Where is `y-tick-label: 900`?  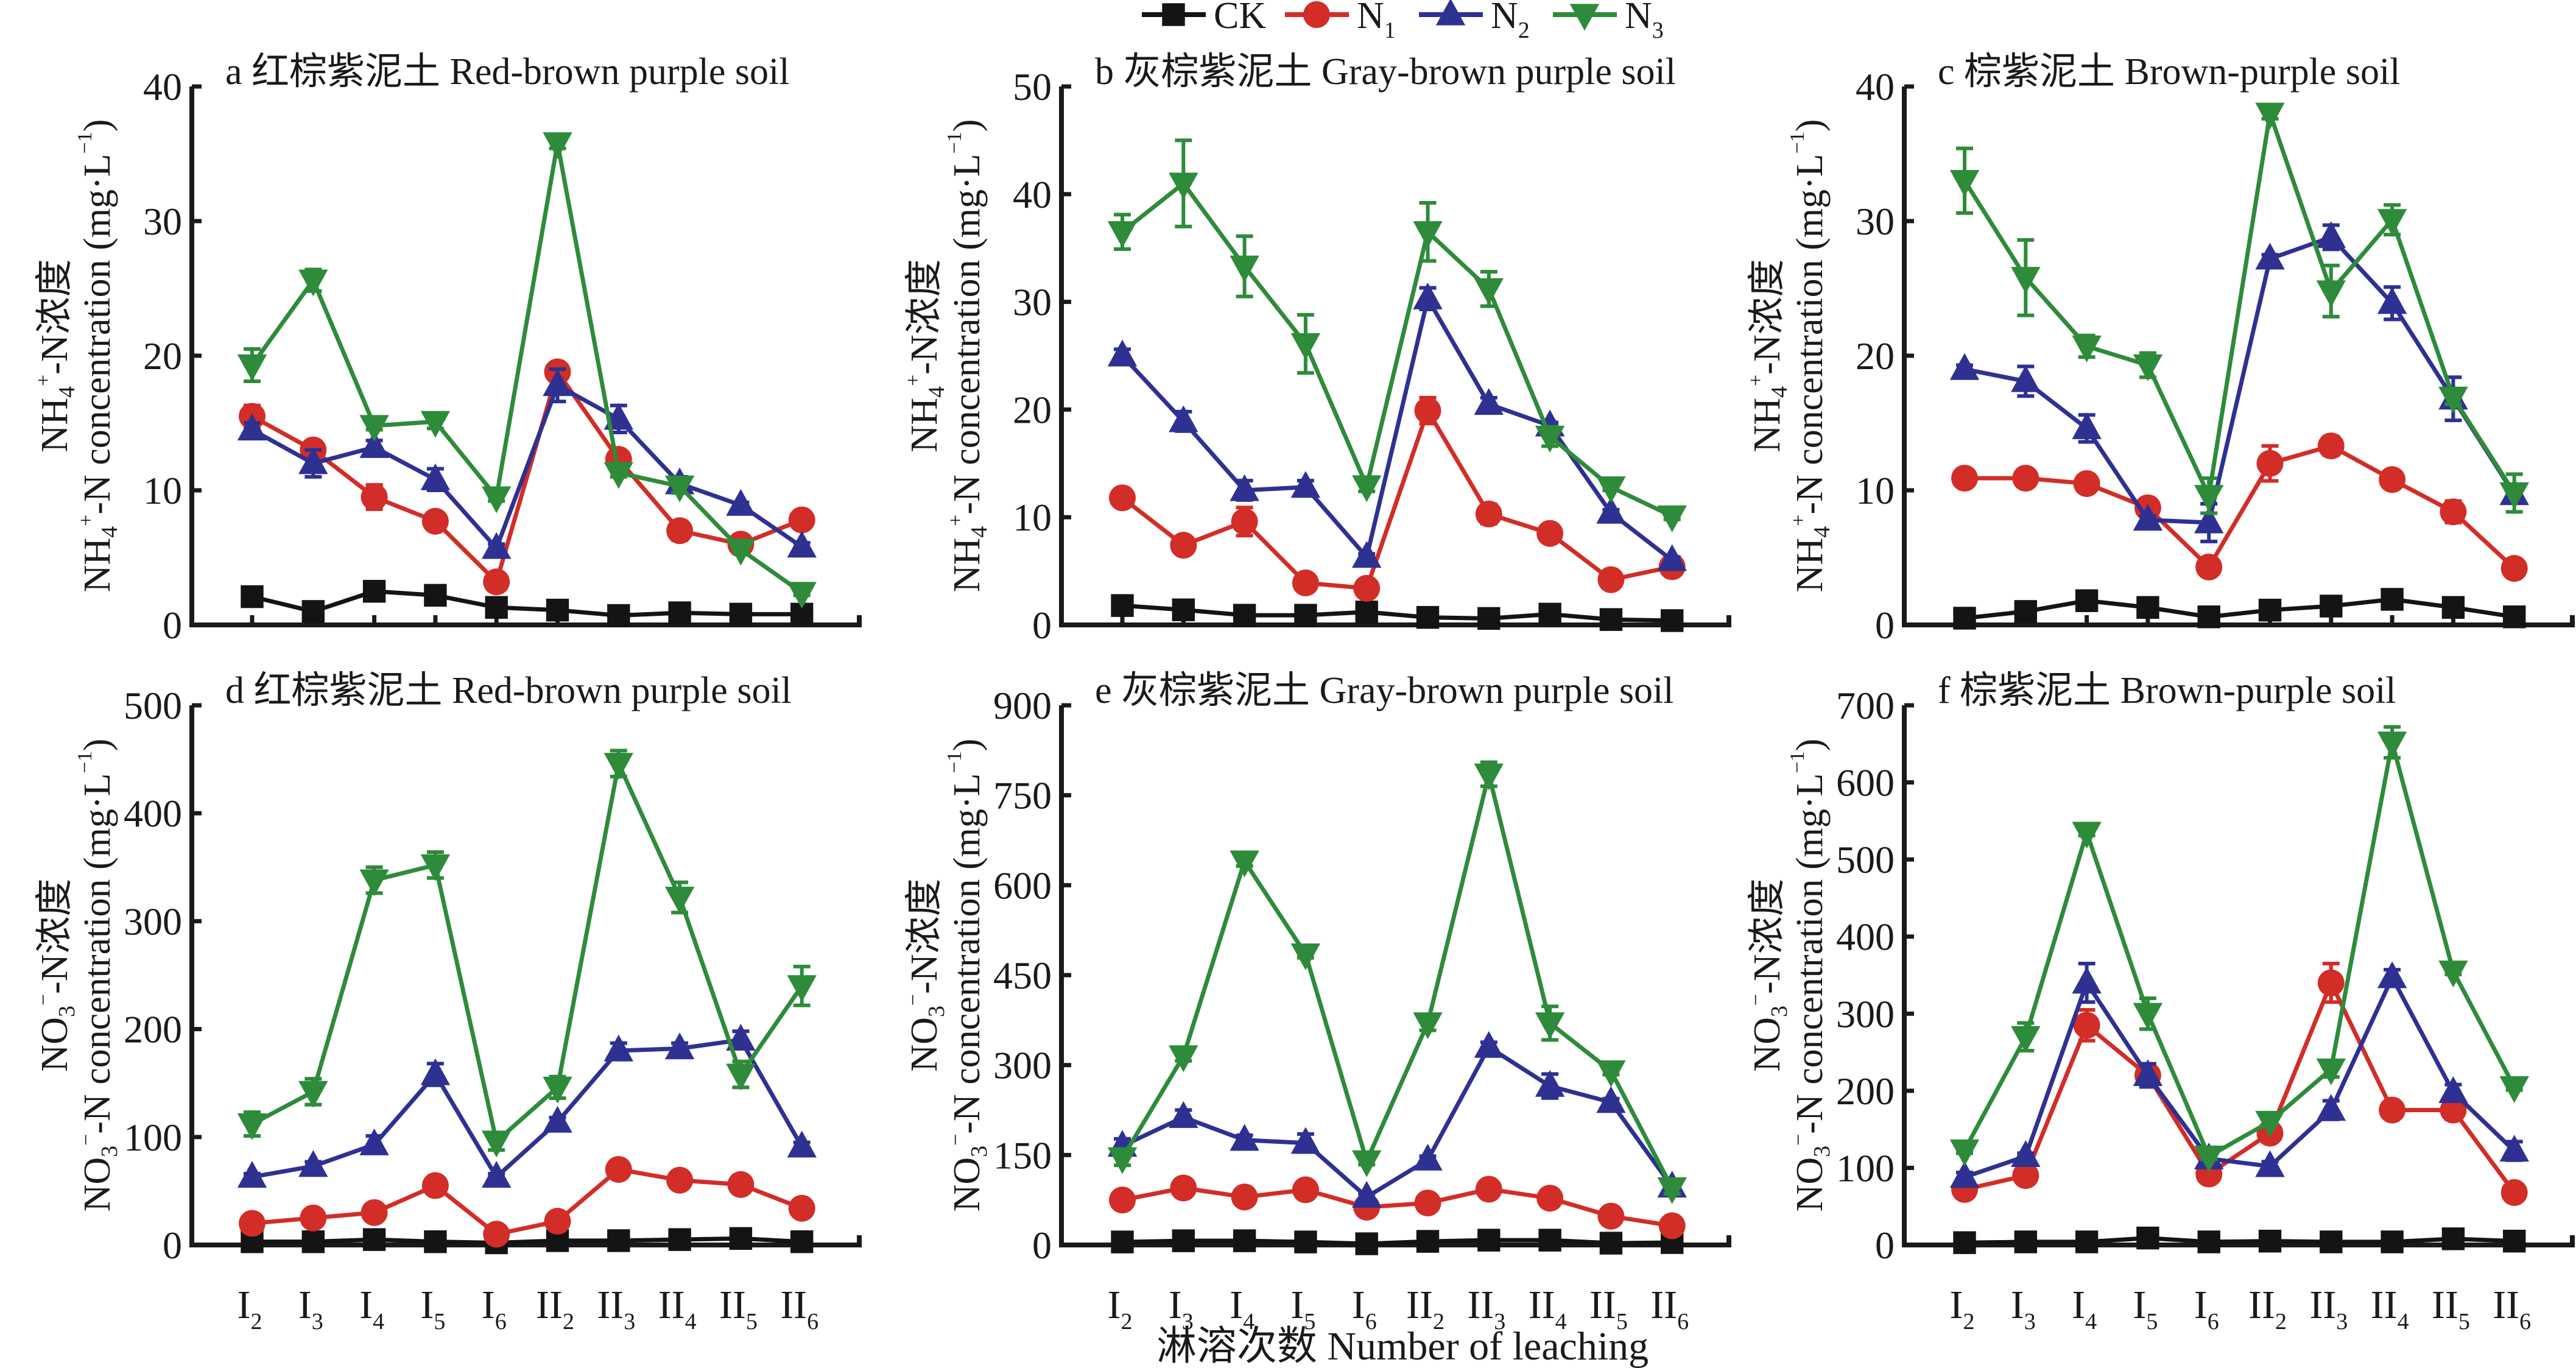
y-tick-label: 900 is located at coordinates (1022, 705).